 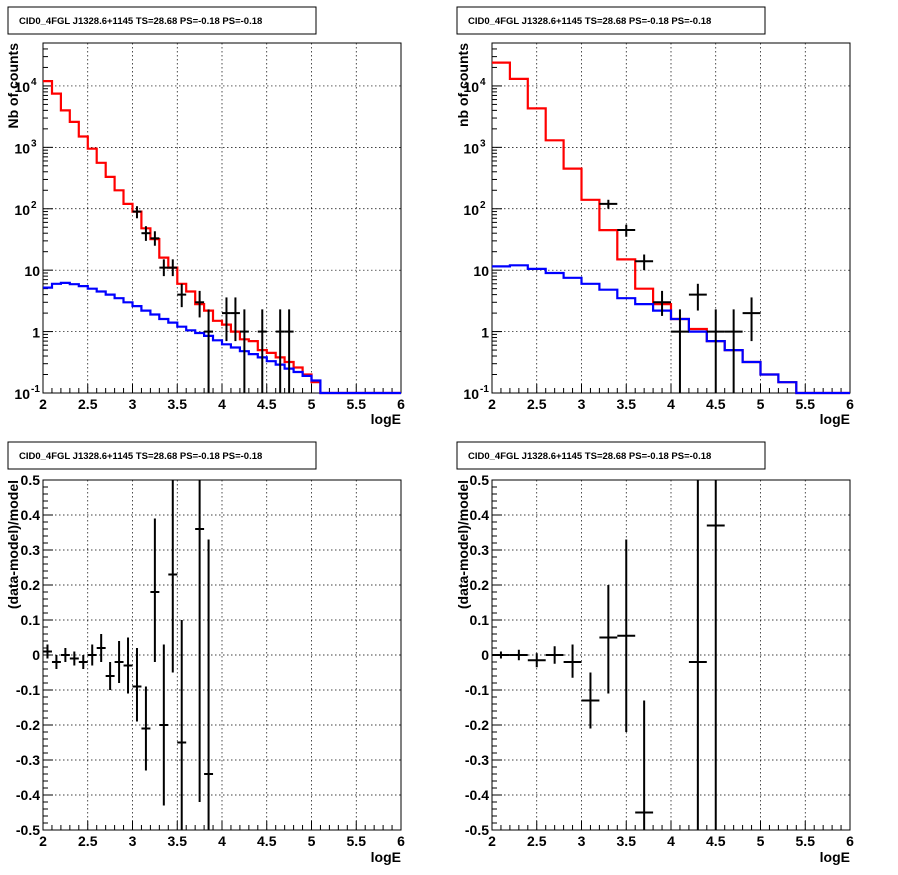 I want to click on y-tick-label: 0.5, so click(x=31, y=480).